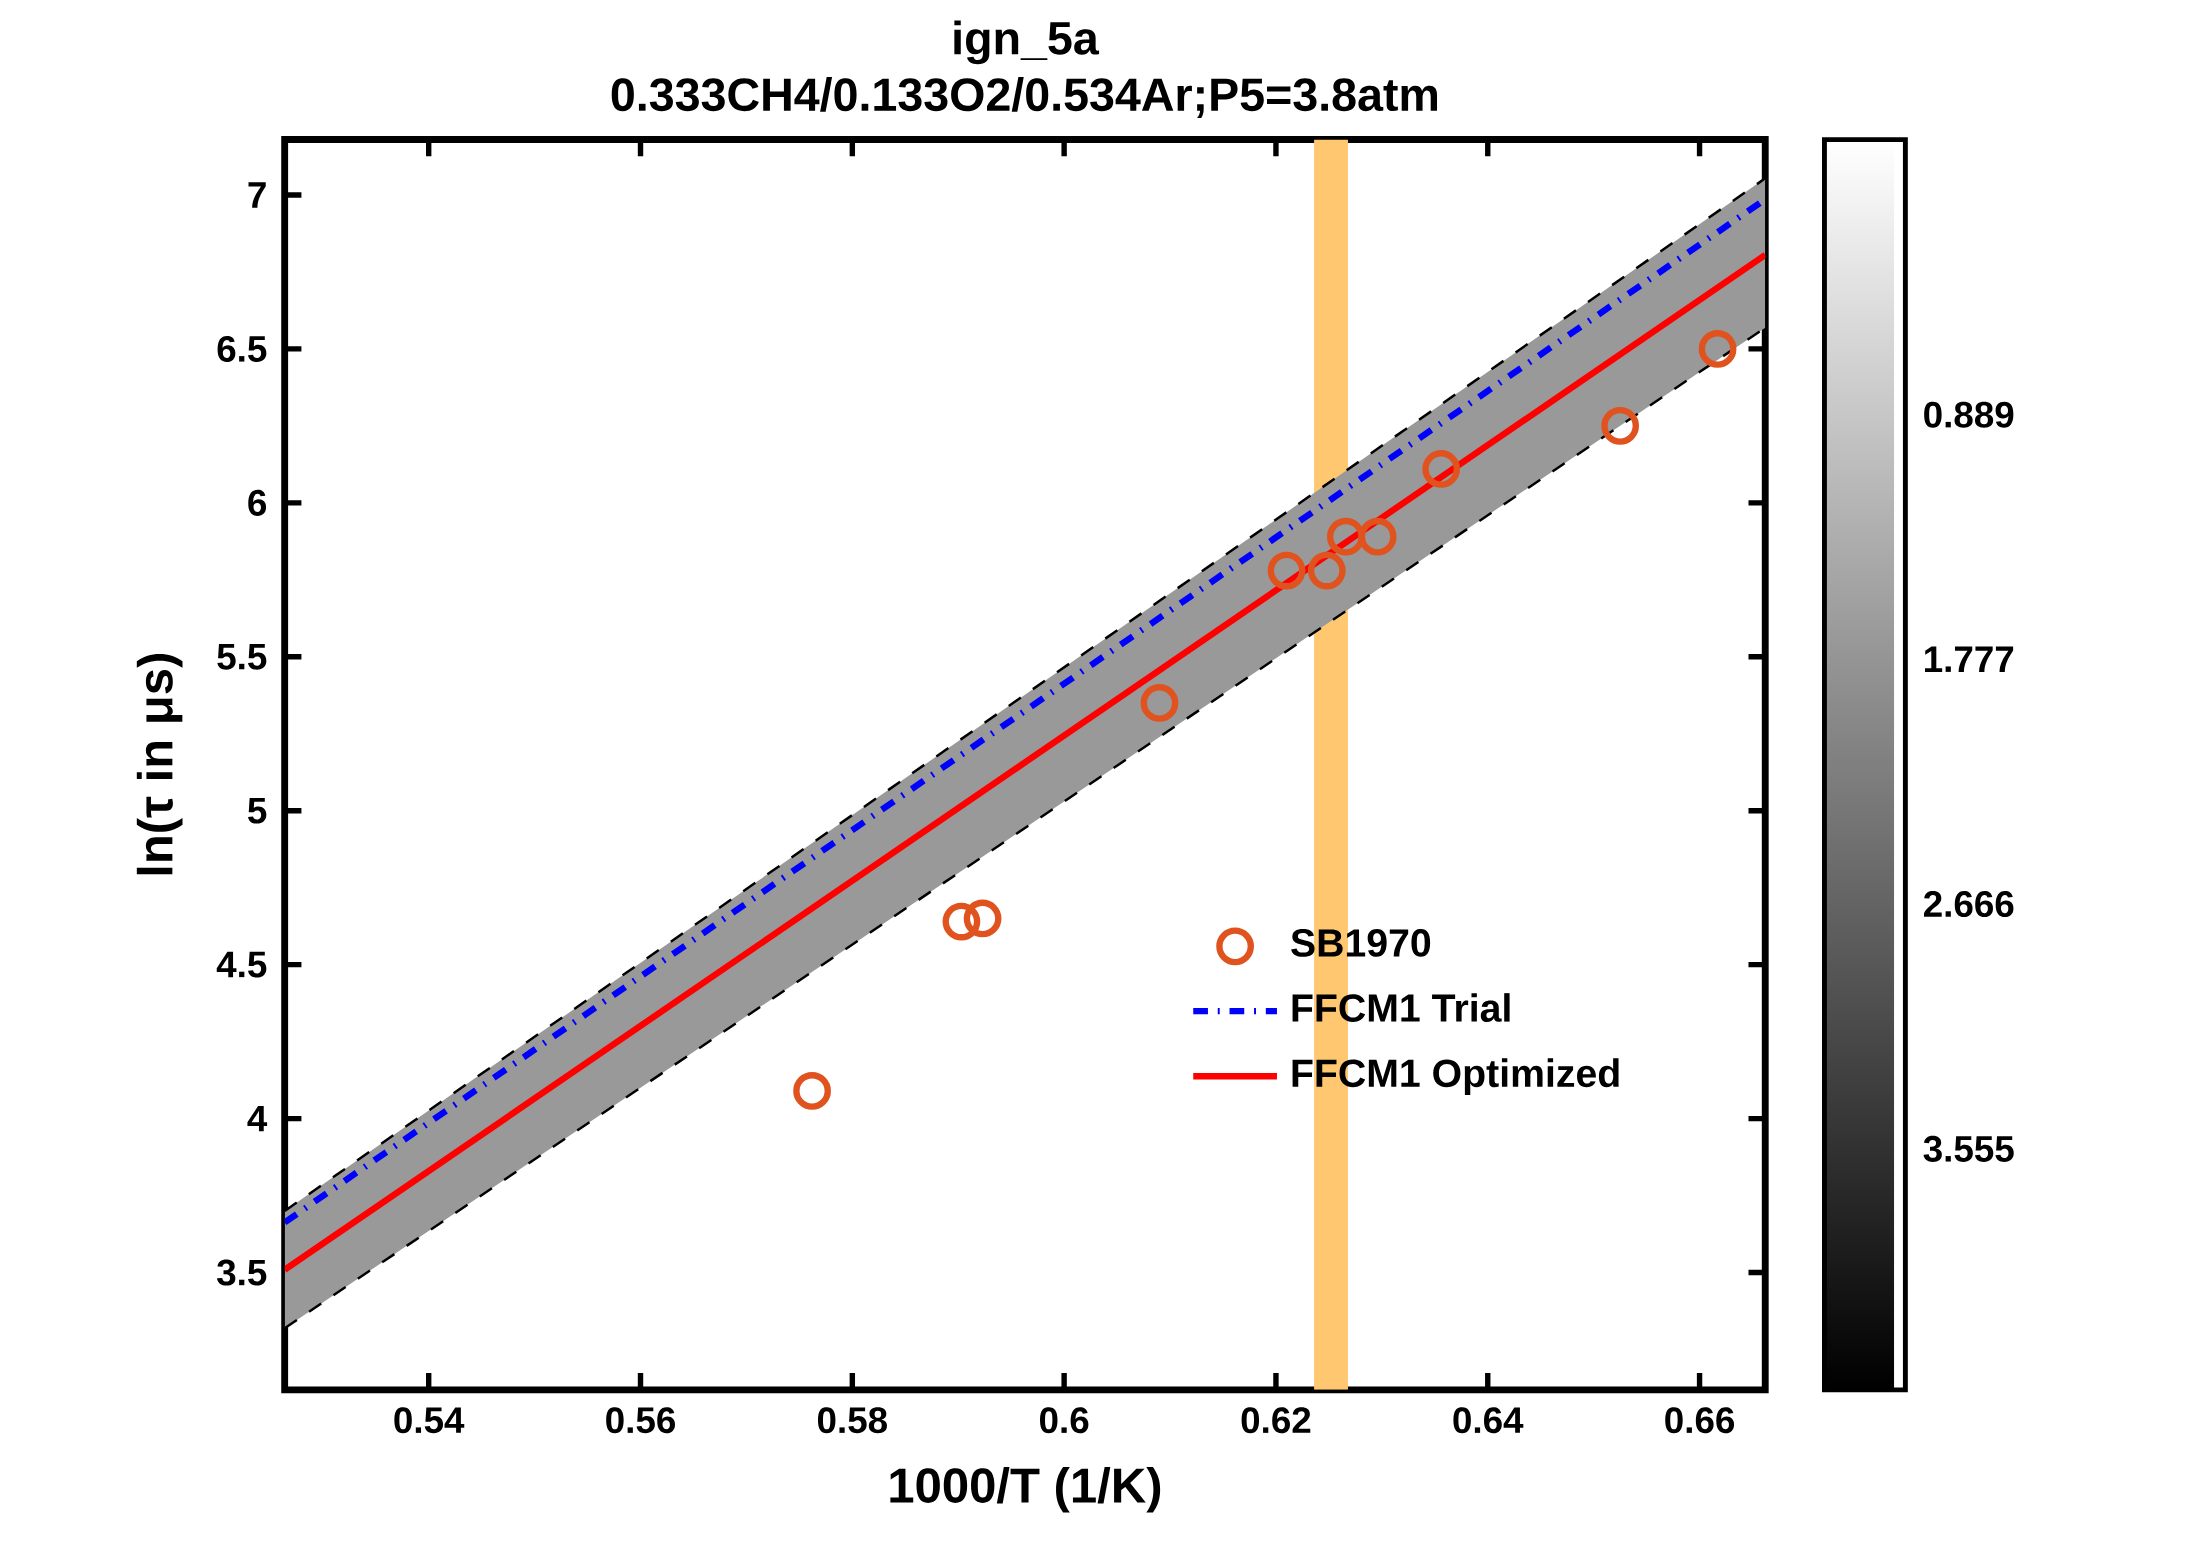  What do you see at coordinates (257, 502) in the screenshot?
I see `y-tick-label: 6` at bounding box center [257, 502].